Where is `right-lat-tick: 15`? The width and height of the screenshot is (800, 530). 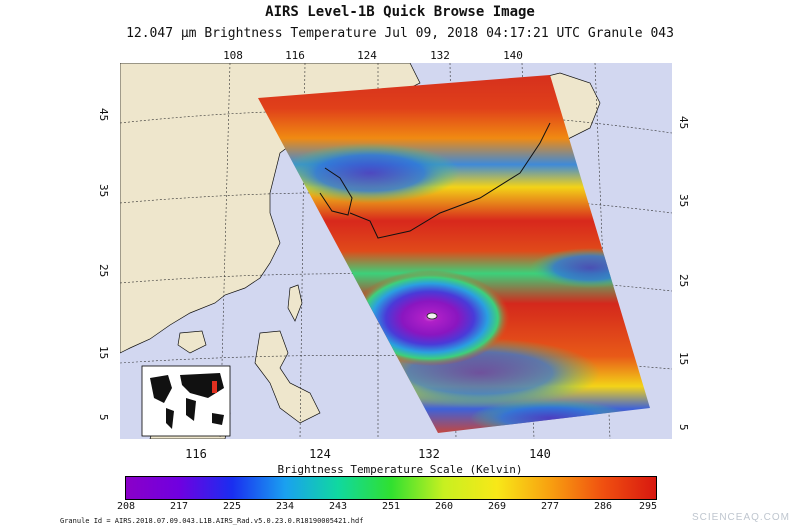 right-lat-tick: 15 is located at coordinates (683, 359).